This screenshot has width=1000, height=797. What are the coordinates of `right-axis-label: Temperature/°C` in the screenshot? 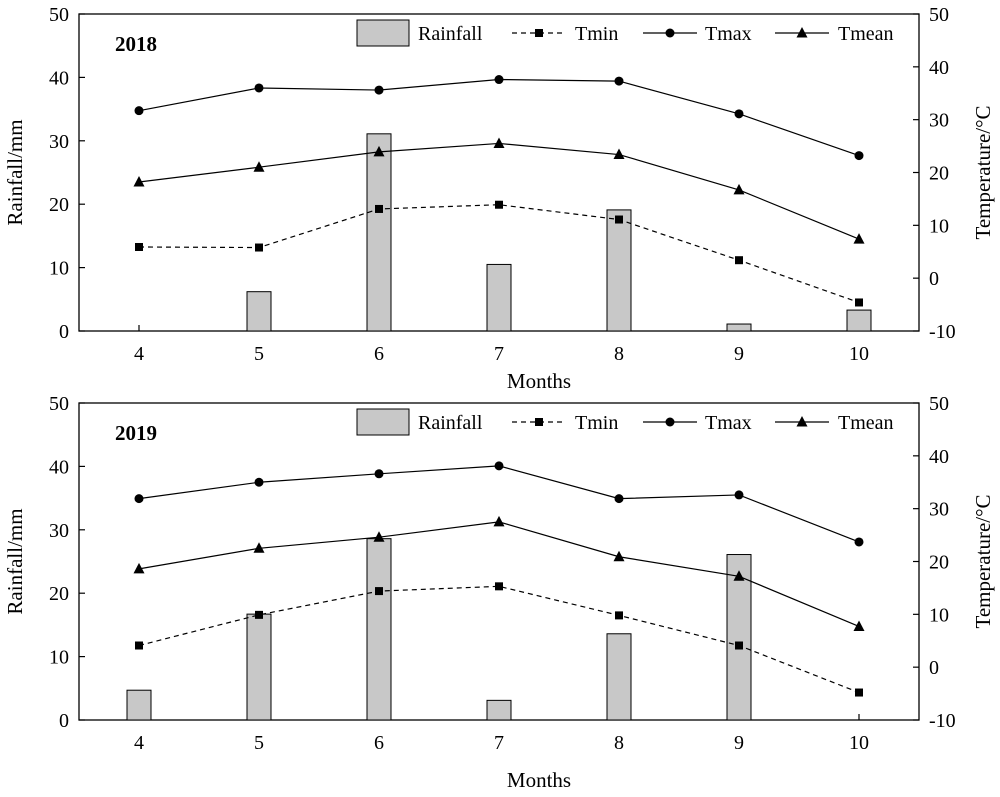 It's located at (983, 561).